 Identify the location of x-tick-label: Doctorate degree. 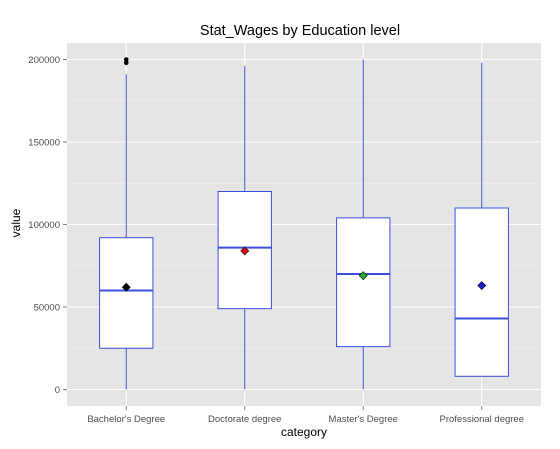
(244, 419).